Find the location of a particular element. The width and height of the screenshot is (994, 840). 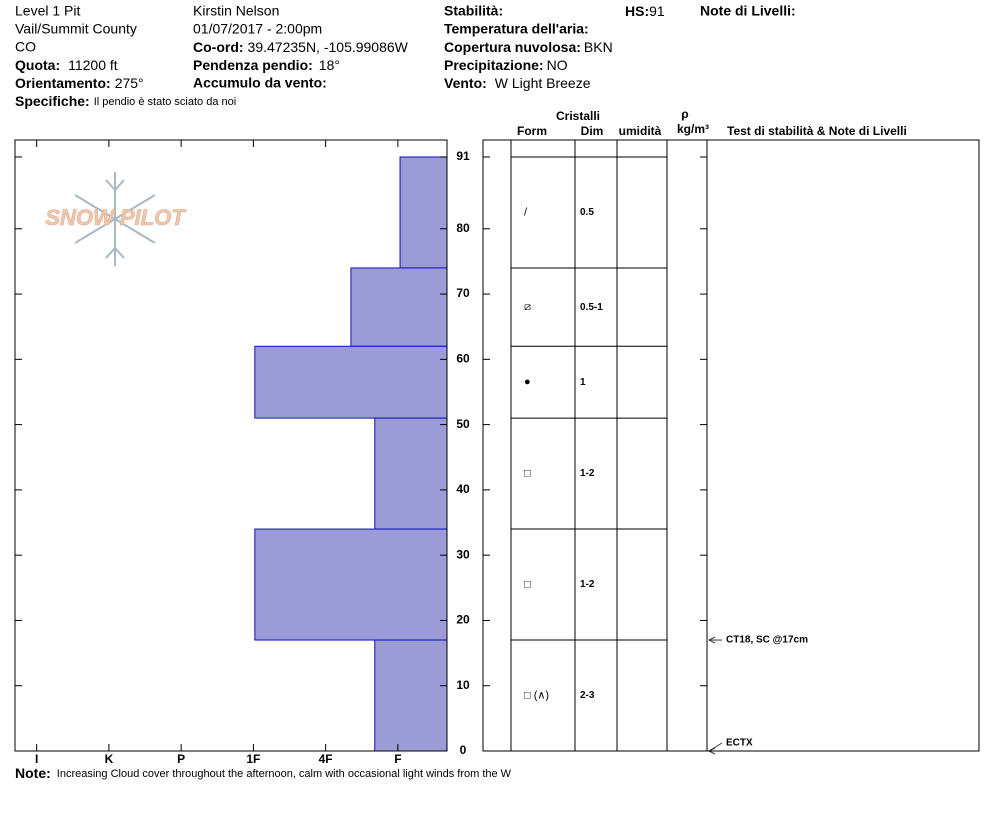

test-arrowhead is located at coordinates (711, 640).